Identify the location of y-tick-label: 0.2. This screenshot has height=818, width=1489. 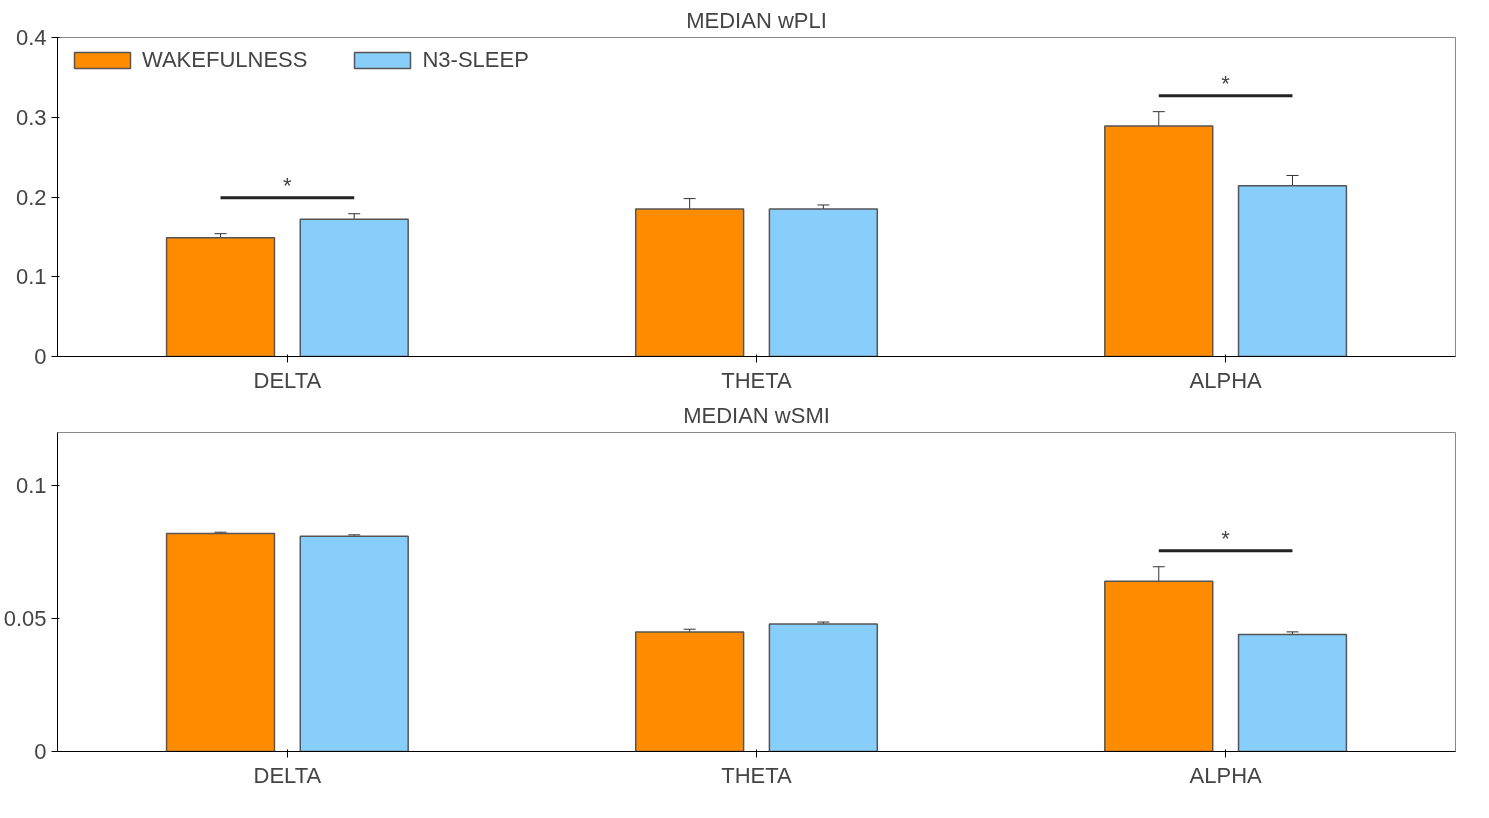
(31, 197).